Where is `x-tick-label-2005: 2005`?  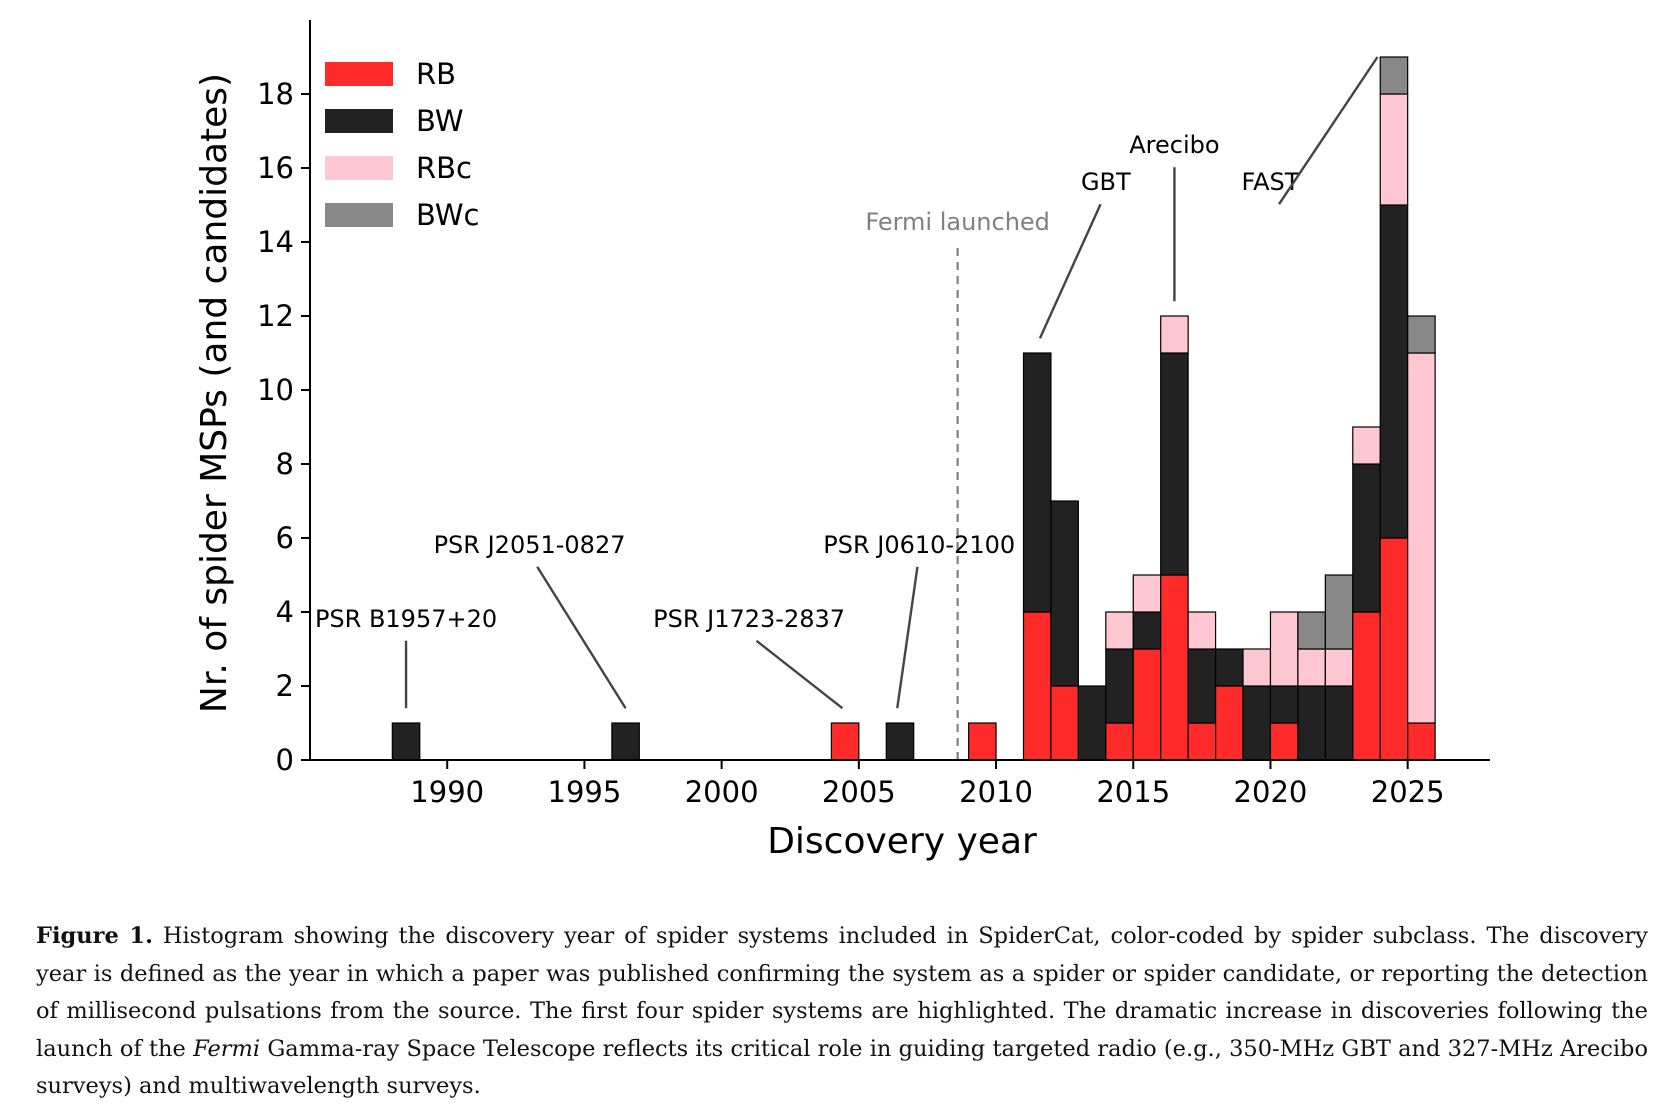 x-tick-label-2005: 2005 is located at coordinates (859, 792).